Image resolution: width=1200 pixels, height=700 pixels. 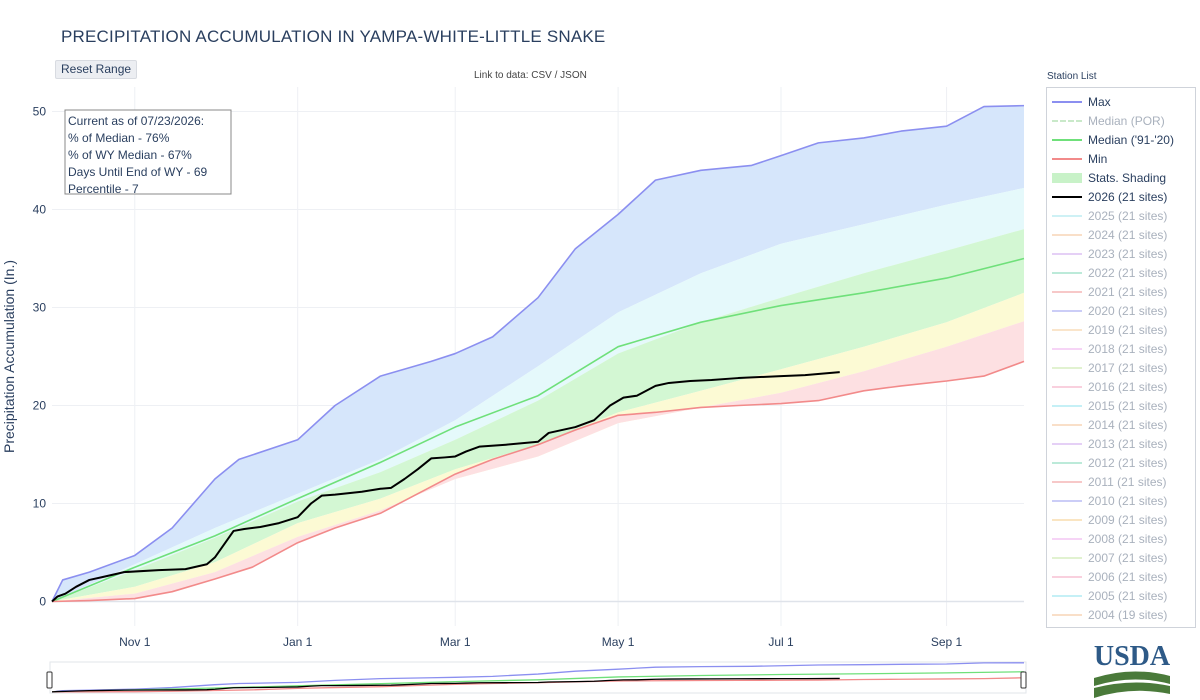 I want to click on x-tick-label: Nov 1, so click(x=135, y=642).